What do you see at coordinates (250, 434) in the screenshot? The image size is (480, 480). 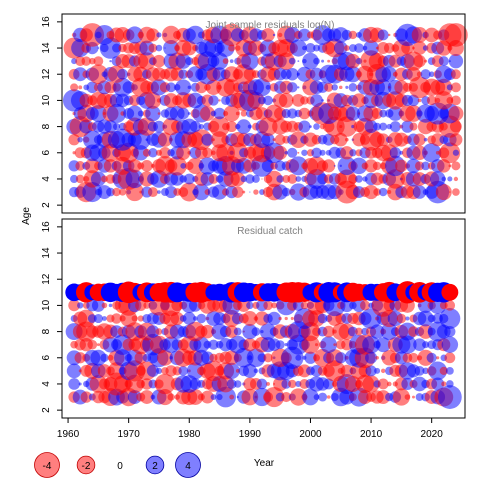 I see `x-tick-label: 1990` at bounding box center [250, 434].